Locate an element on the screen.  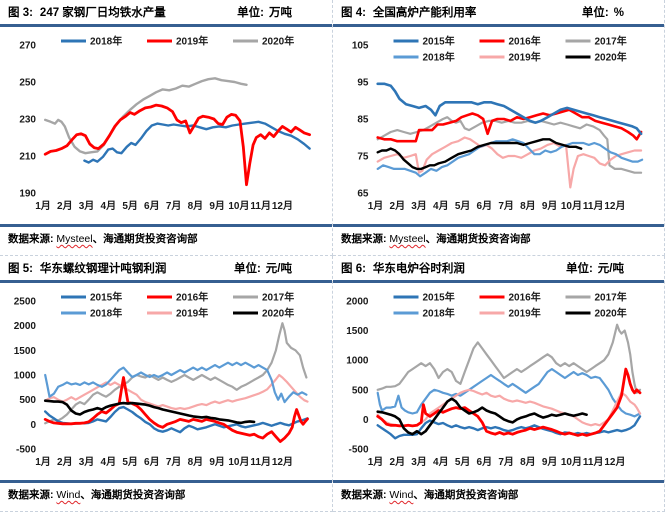
svg-text: 250 is located at coordinates (27, 83).